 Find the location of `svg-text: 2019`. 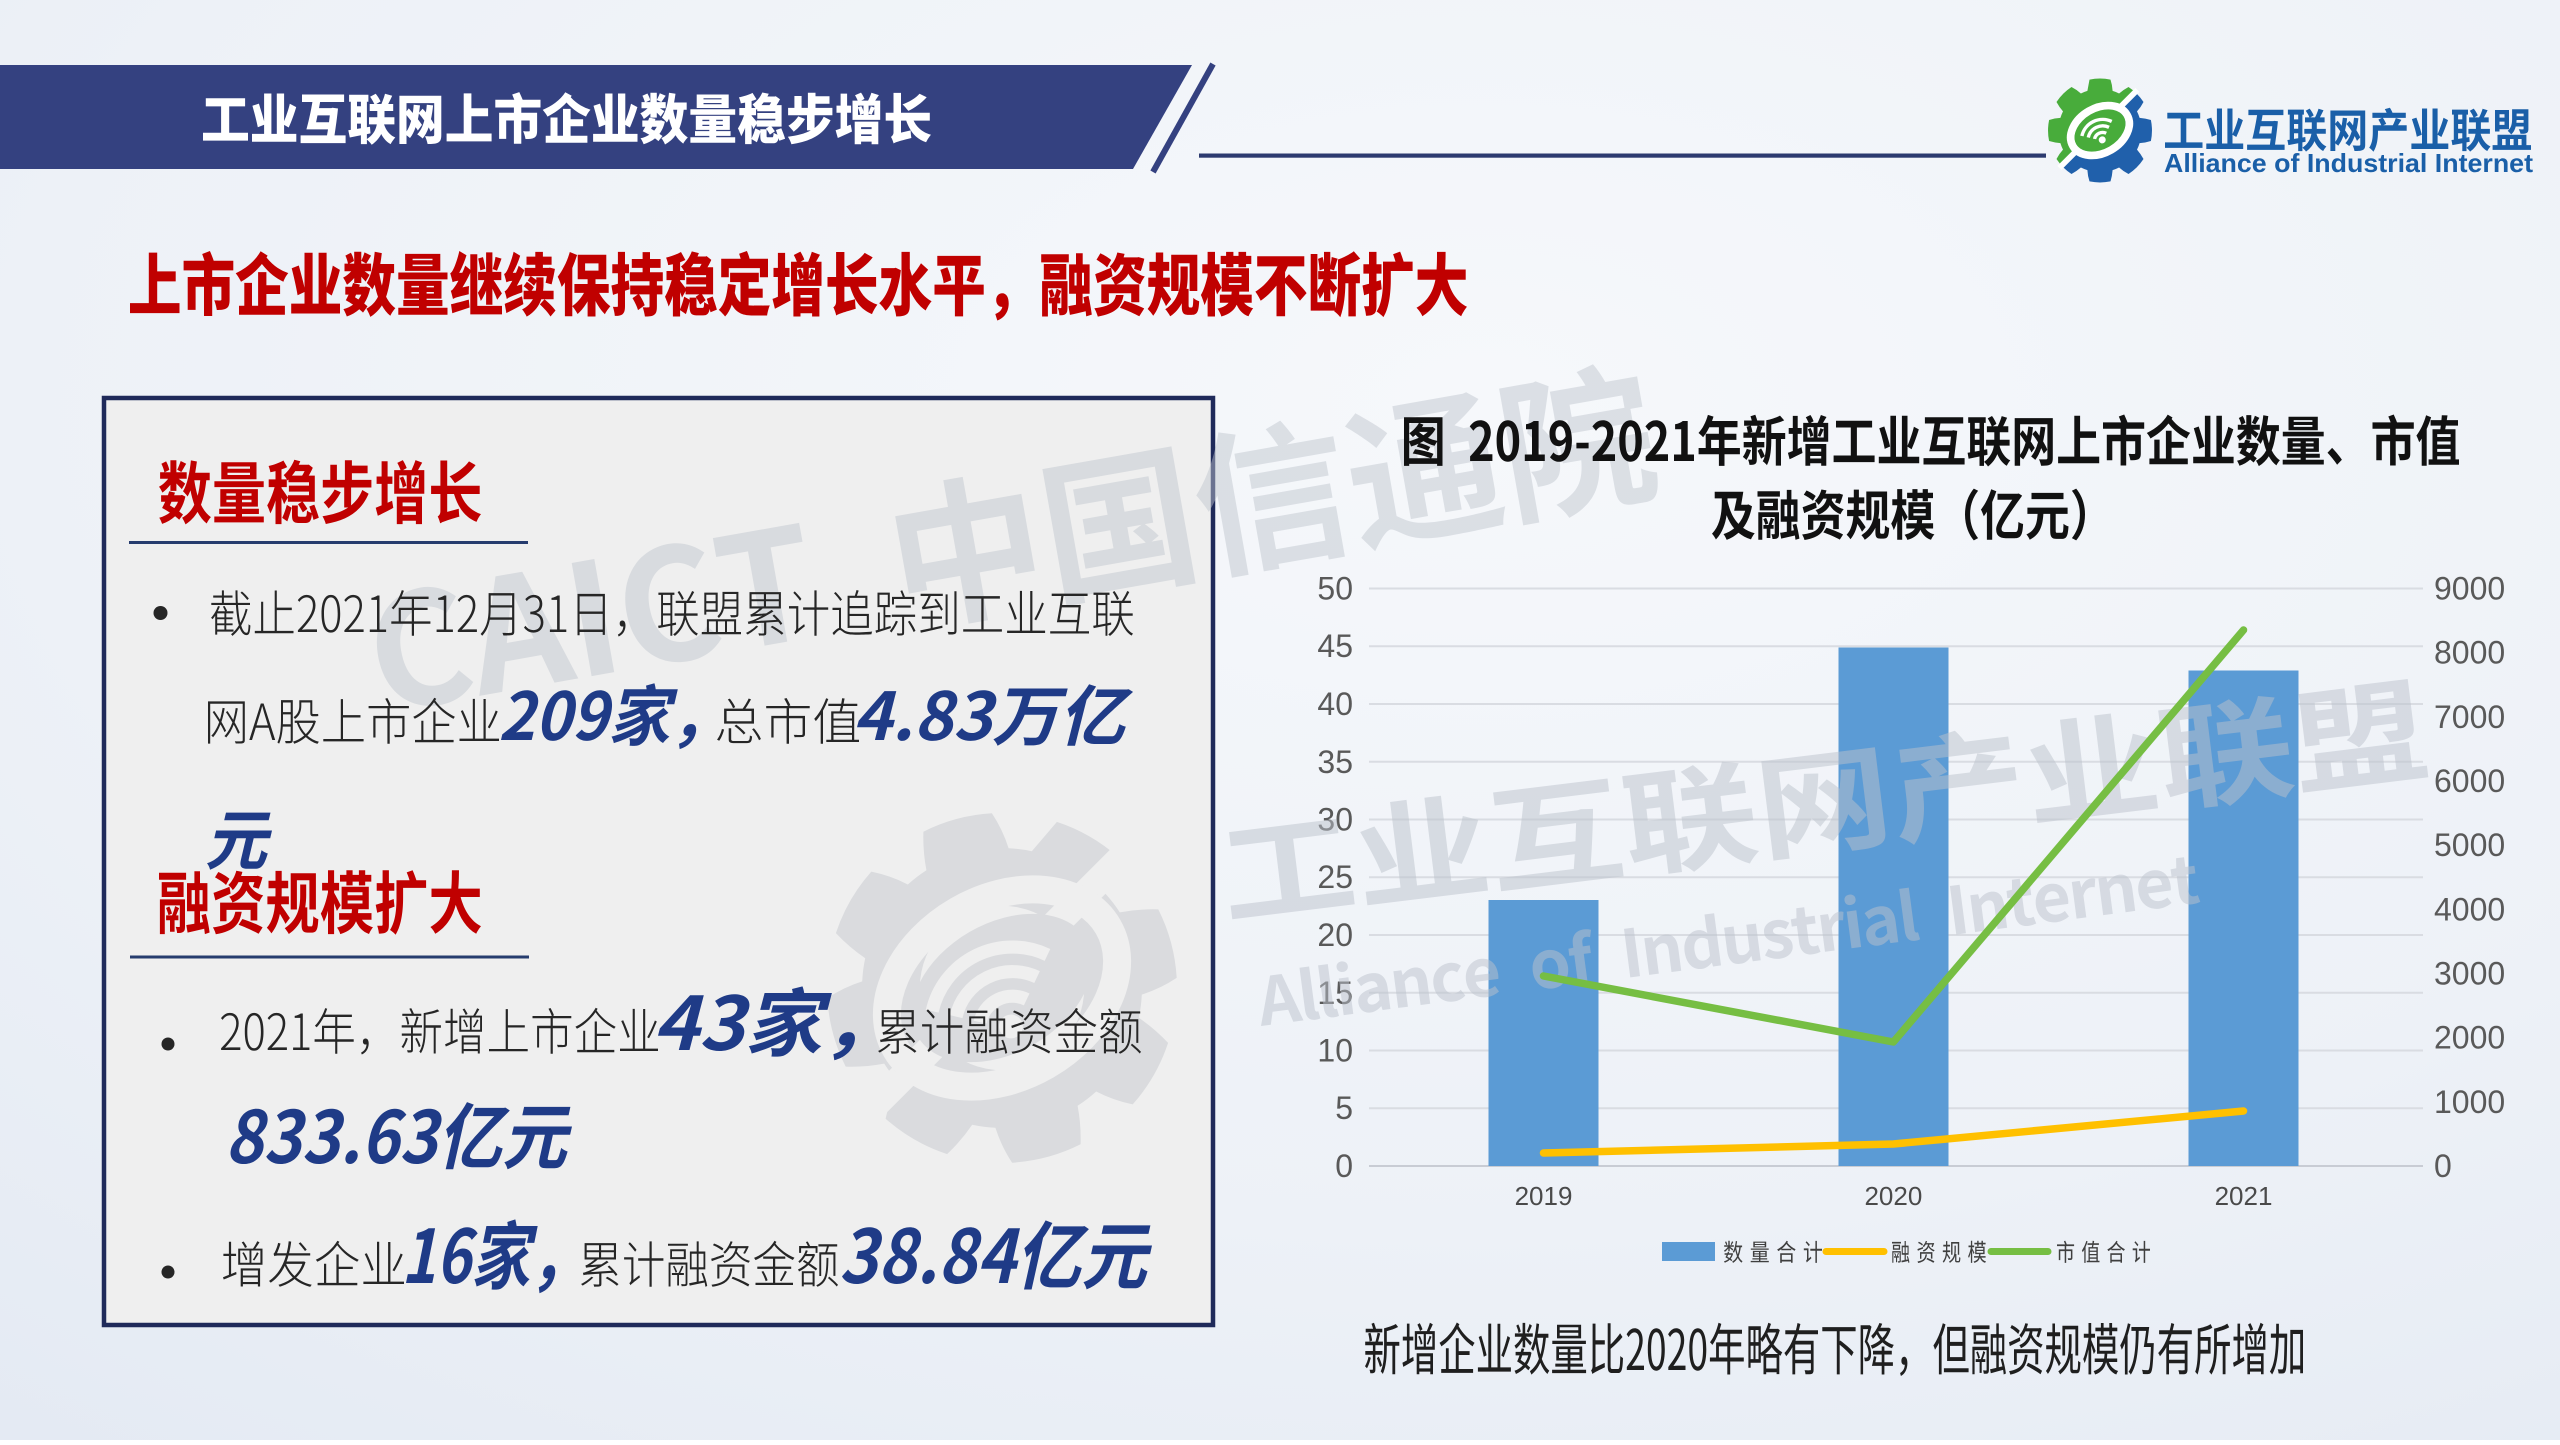

svg-text: 2019 is located at coordinates (1544, 1196).